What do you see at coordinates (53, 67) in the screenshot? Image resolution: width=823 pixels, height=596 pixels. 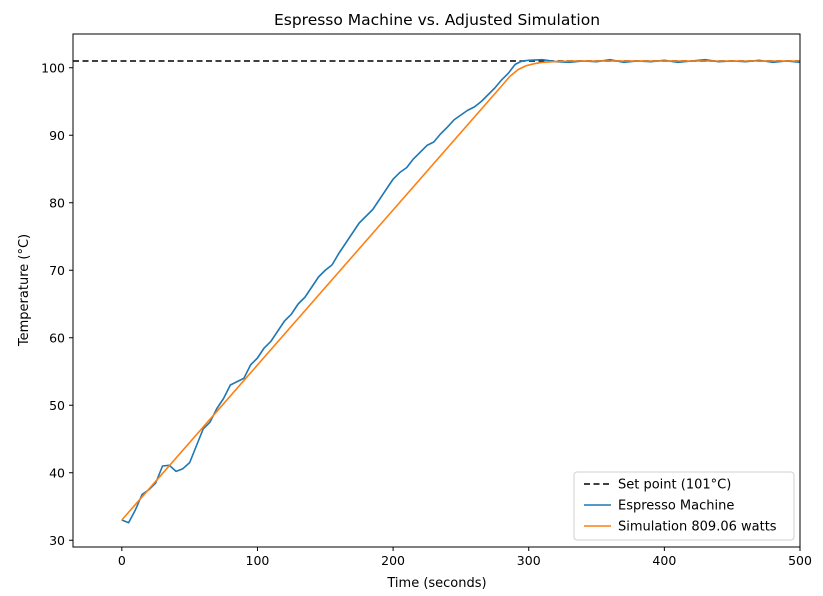 I see `y-tick-label: 100` at bounding box center [53, 67].